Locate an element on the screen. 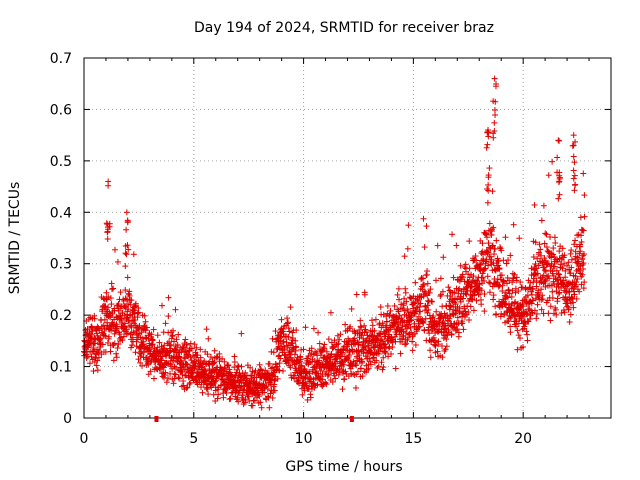 The width and height of the screenshot is (640, 480). missing-data-markers is located at coordinates (254, 419).